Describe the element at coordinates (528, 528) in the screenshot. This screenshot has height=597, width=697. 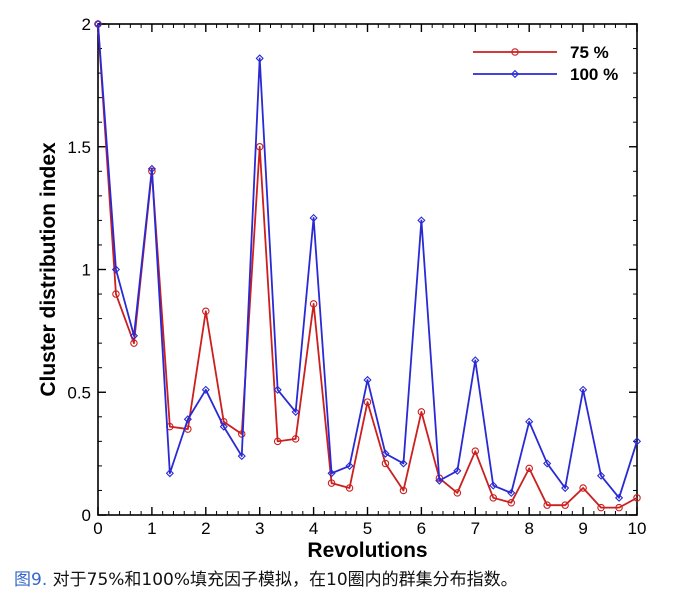
I see `x-tick-label: 8` at that location.